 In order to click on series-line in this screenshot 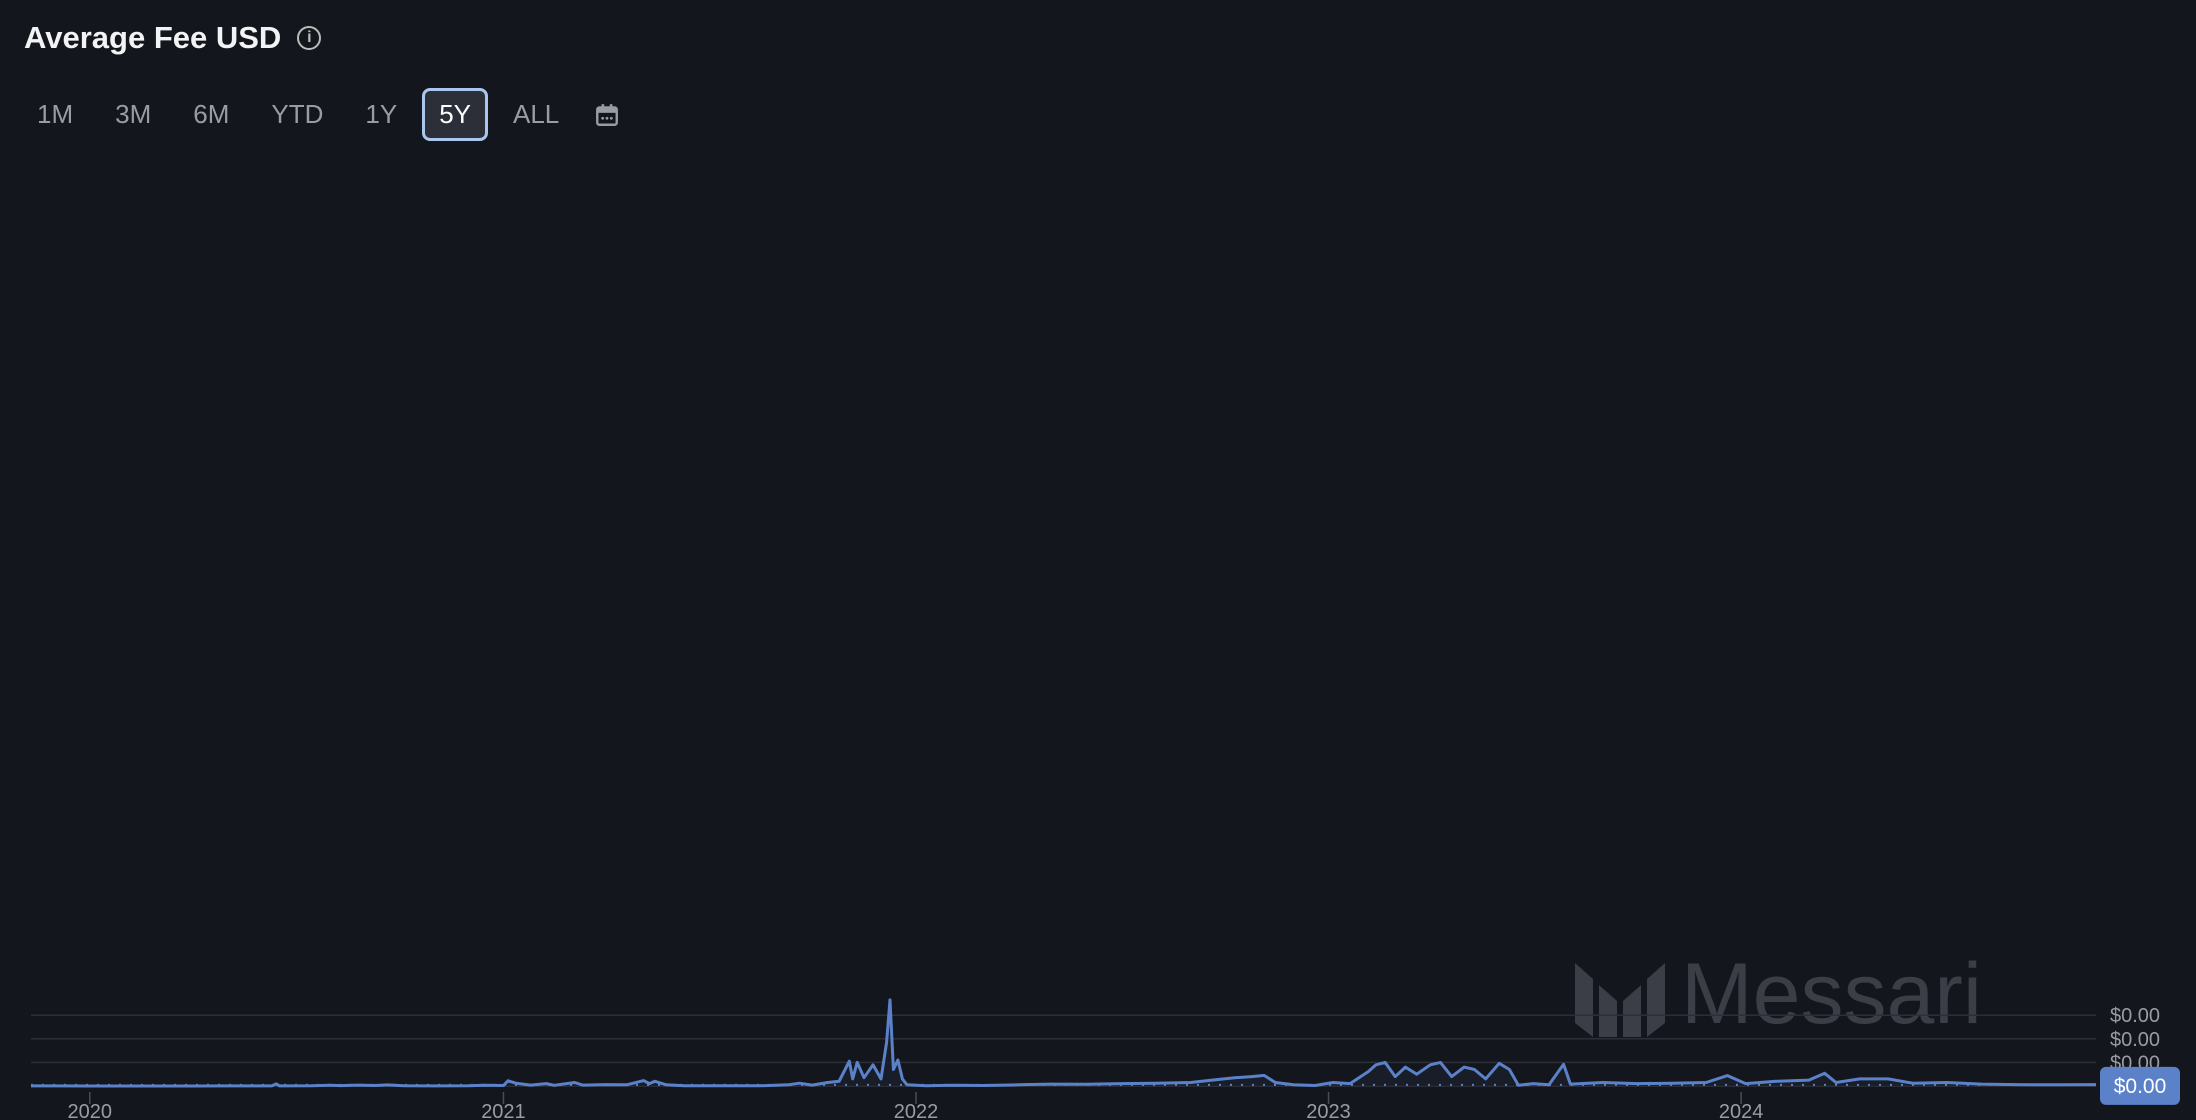, I will do `click(1064, 1043)`.